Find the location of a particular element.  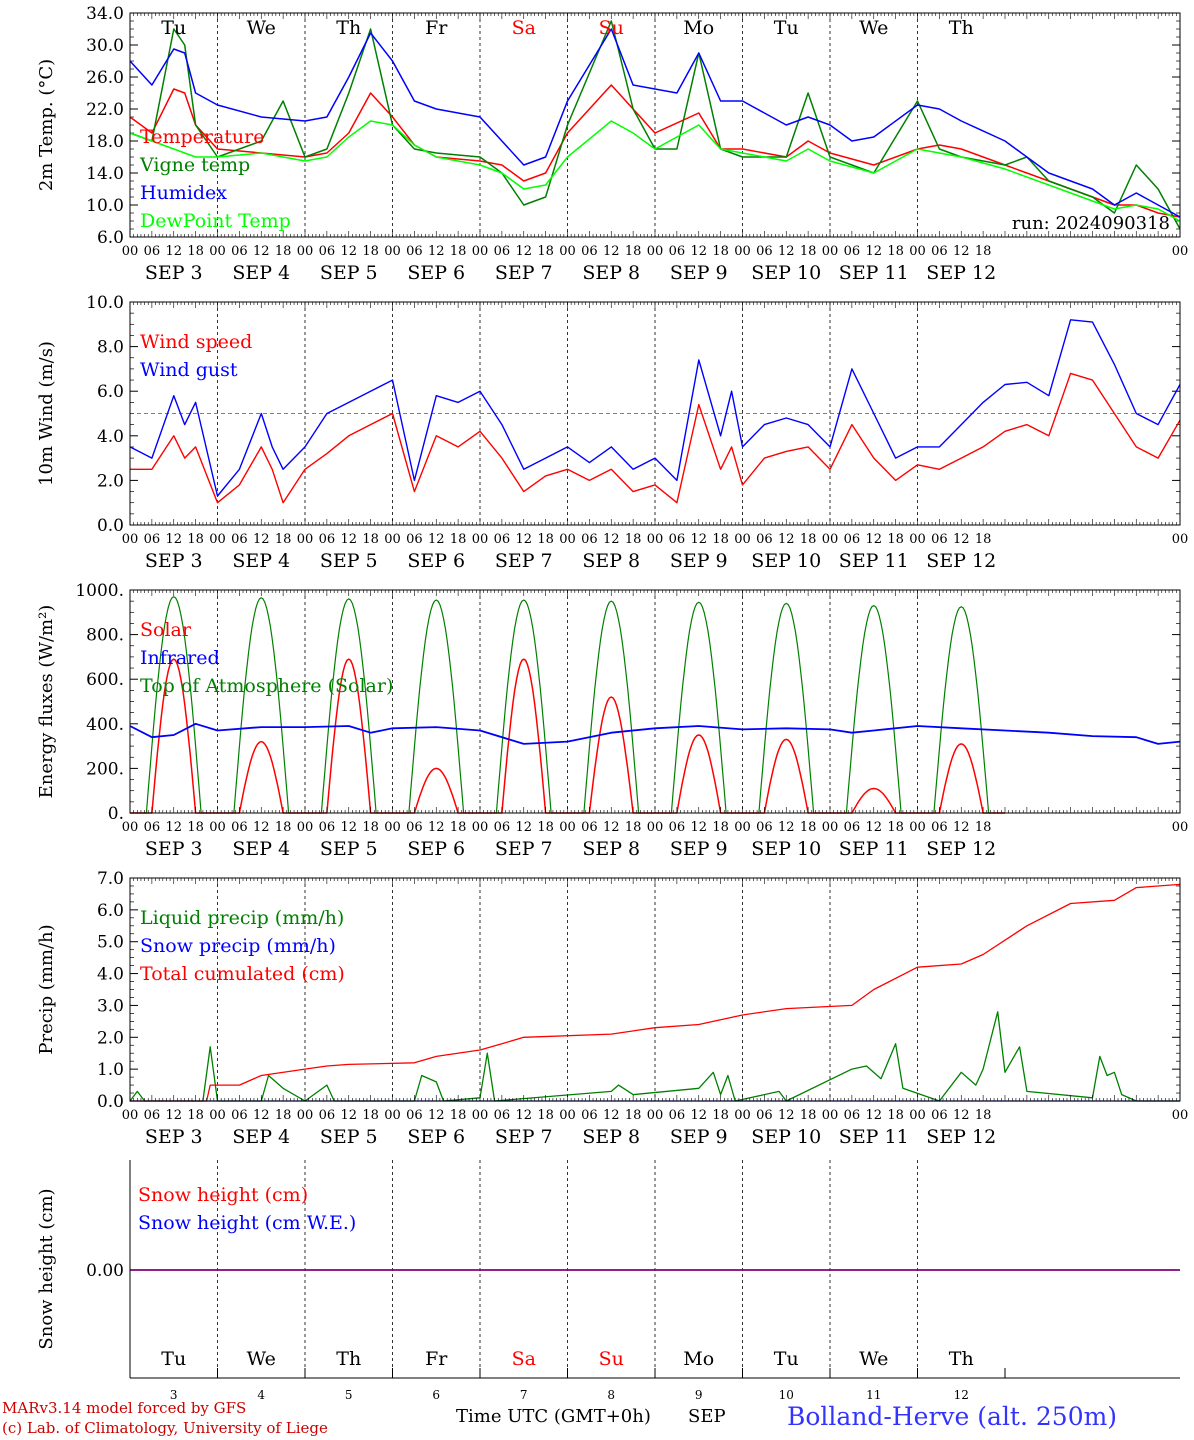

day-name: Fr is located at coordinates (436, 1359).